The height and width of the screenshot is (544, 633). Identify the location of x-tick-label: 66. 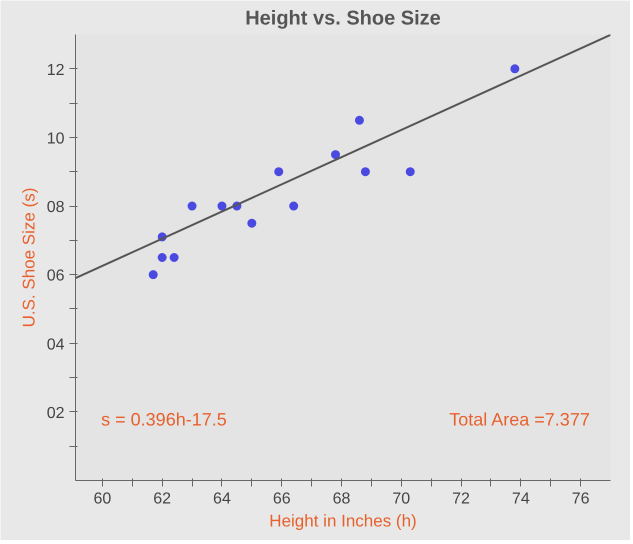
(281, 499).